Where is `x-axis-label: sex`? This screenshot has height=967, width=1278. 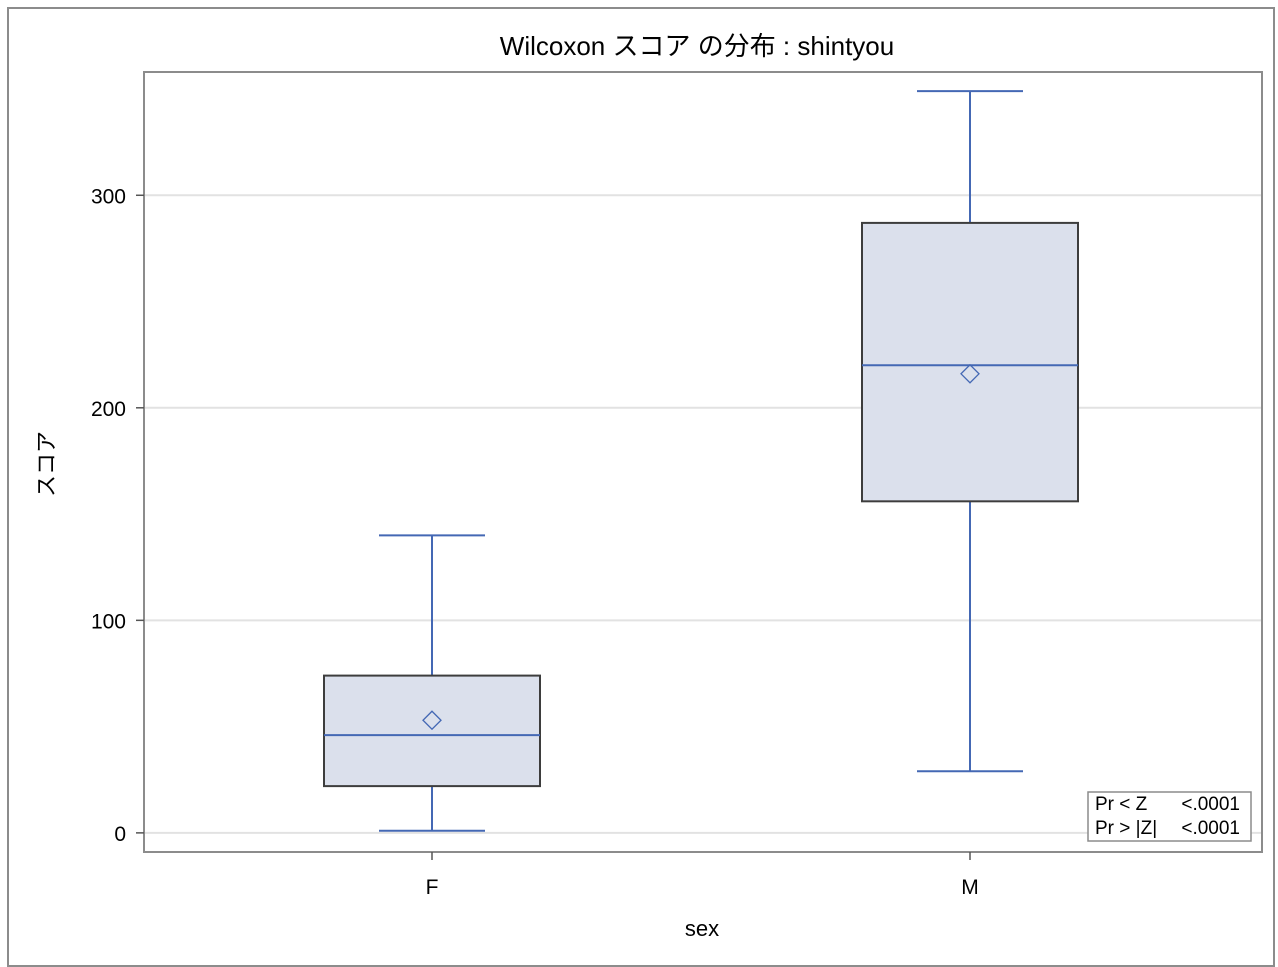
x-axis-label: sex is located at coordinates (702, 928).